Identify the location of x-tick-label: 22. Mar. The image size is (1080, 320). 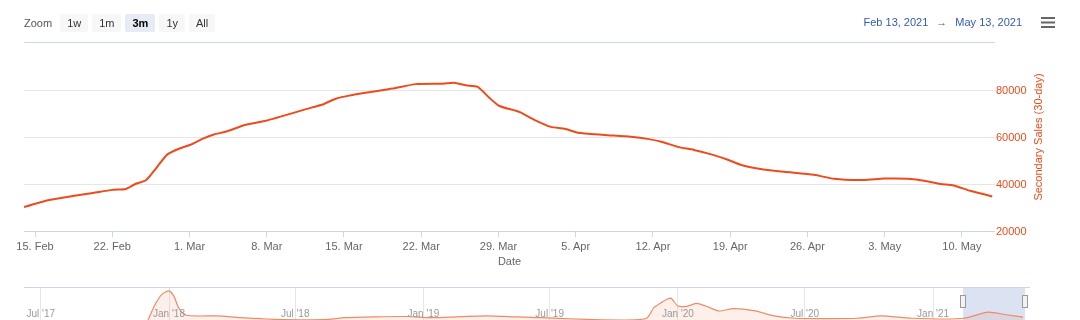
(421, 246).